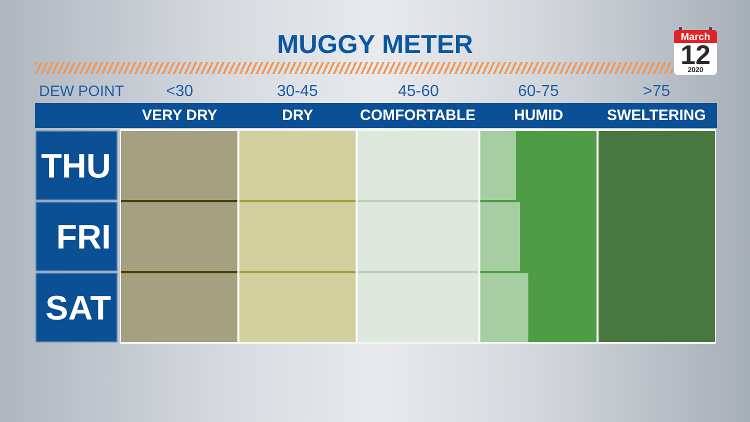 The image size is (750, 422). What do you see at coordinates (419, 91) in the screenshot?
I see `text: 45-60` at bounding box center [419, 91].